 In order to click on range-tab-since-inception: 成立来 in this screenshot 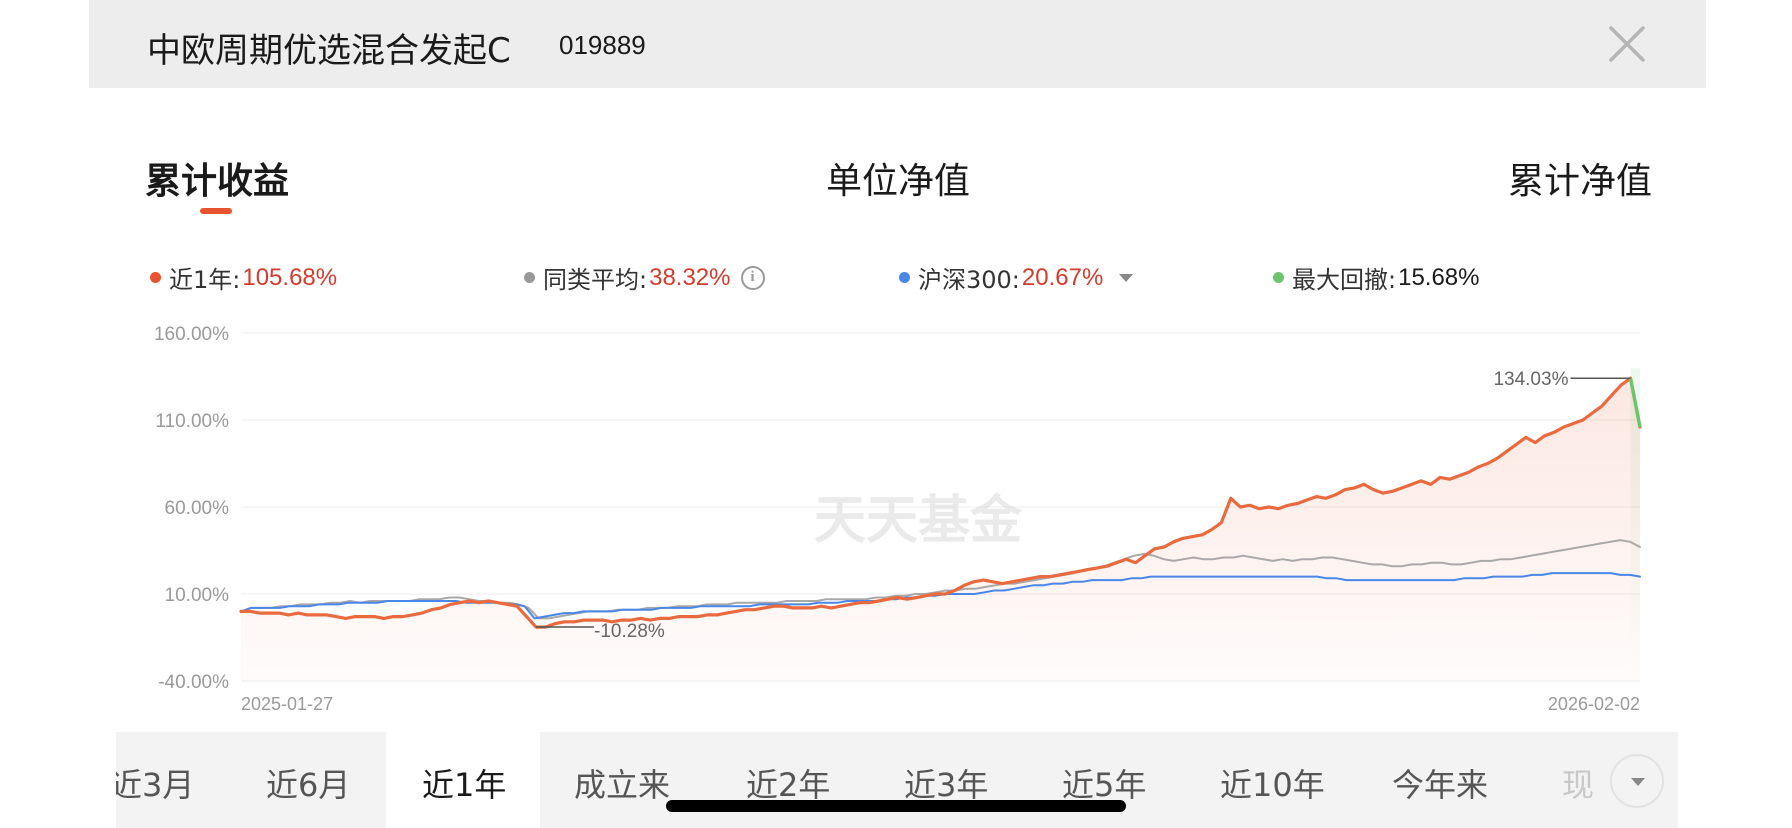, I will do `click(622, 785)`.